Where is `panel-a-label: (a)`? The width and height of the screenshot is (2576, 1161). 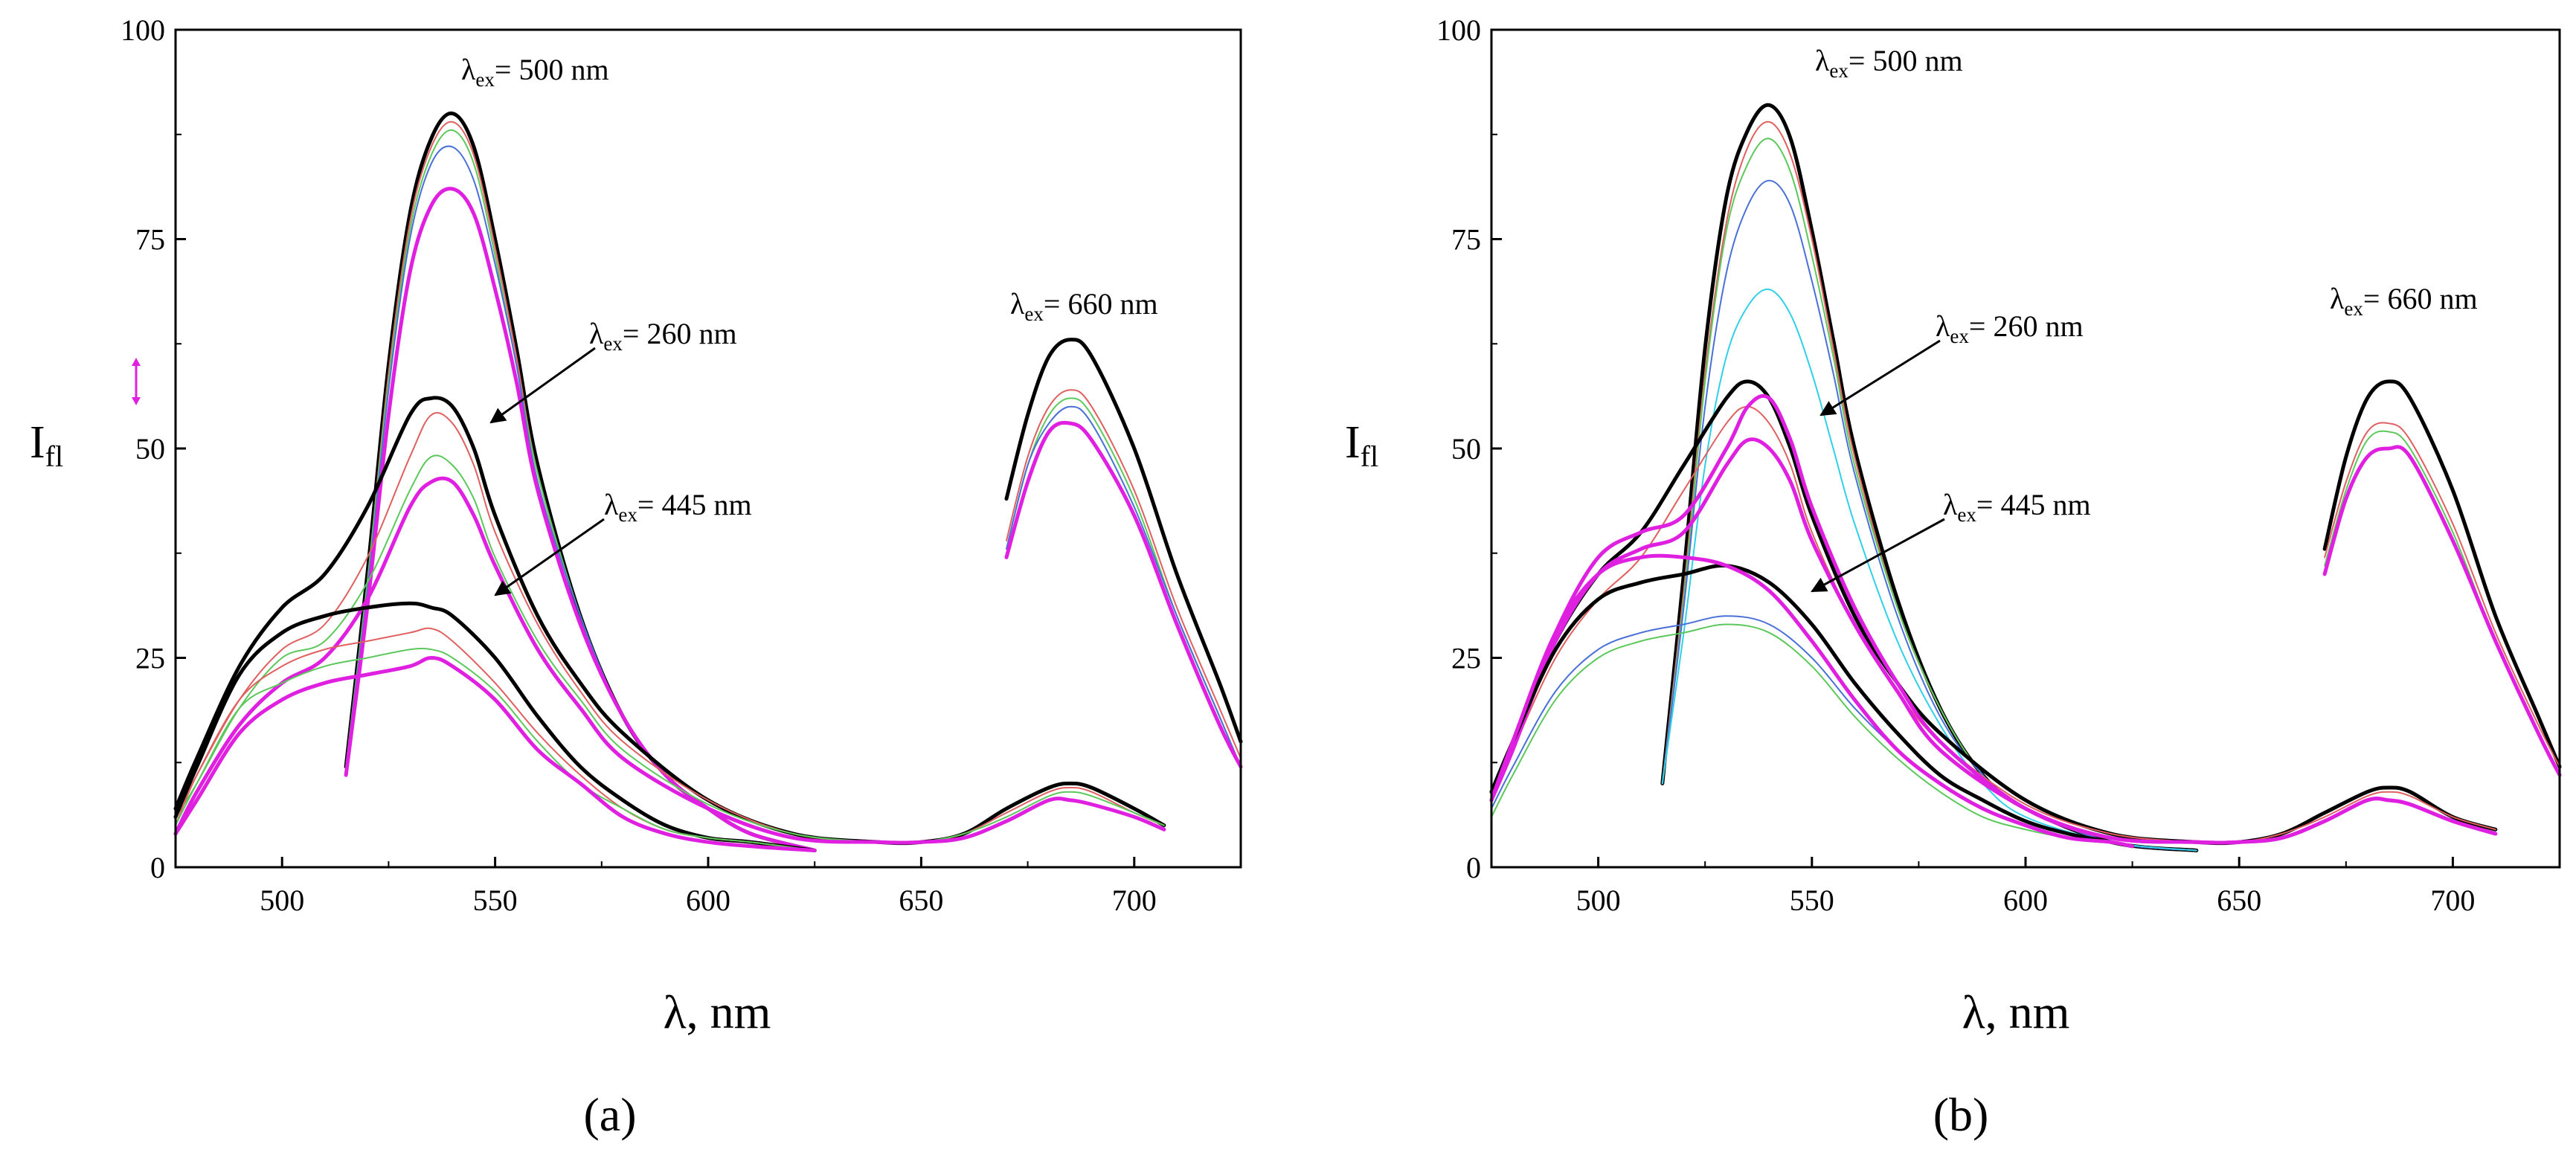
panel-a-label: (a) is located at coordinates (609, 1114).